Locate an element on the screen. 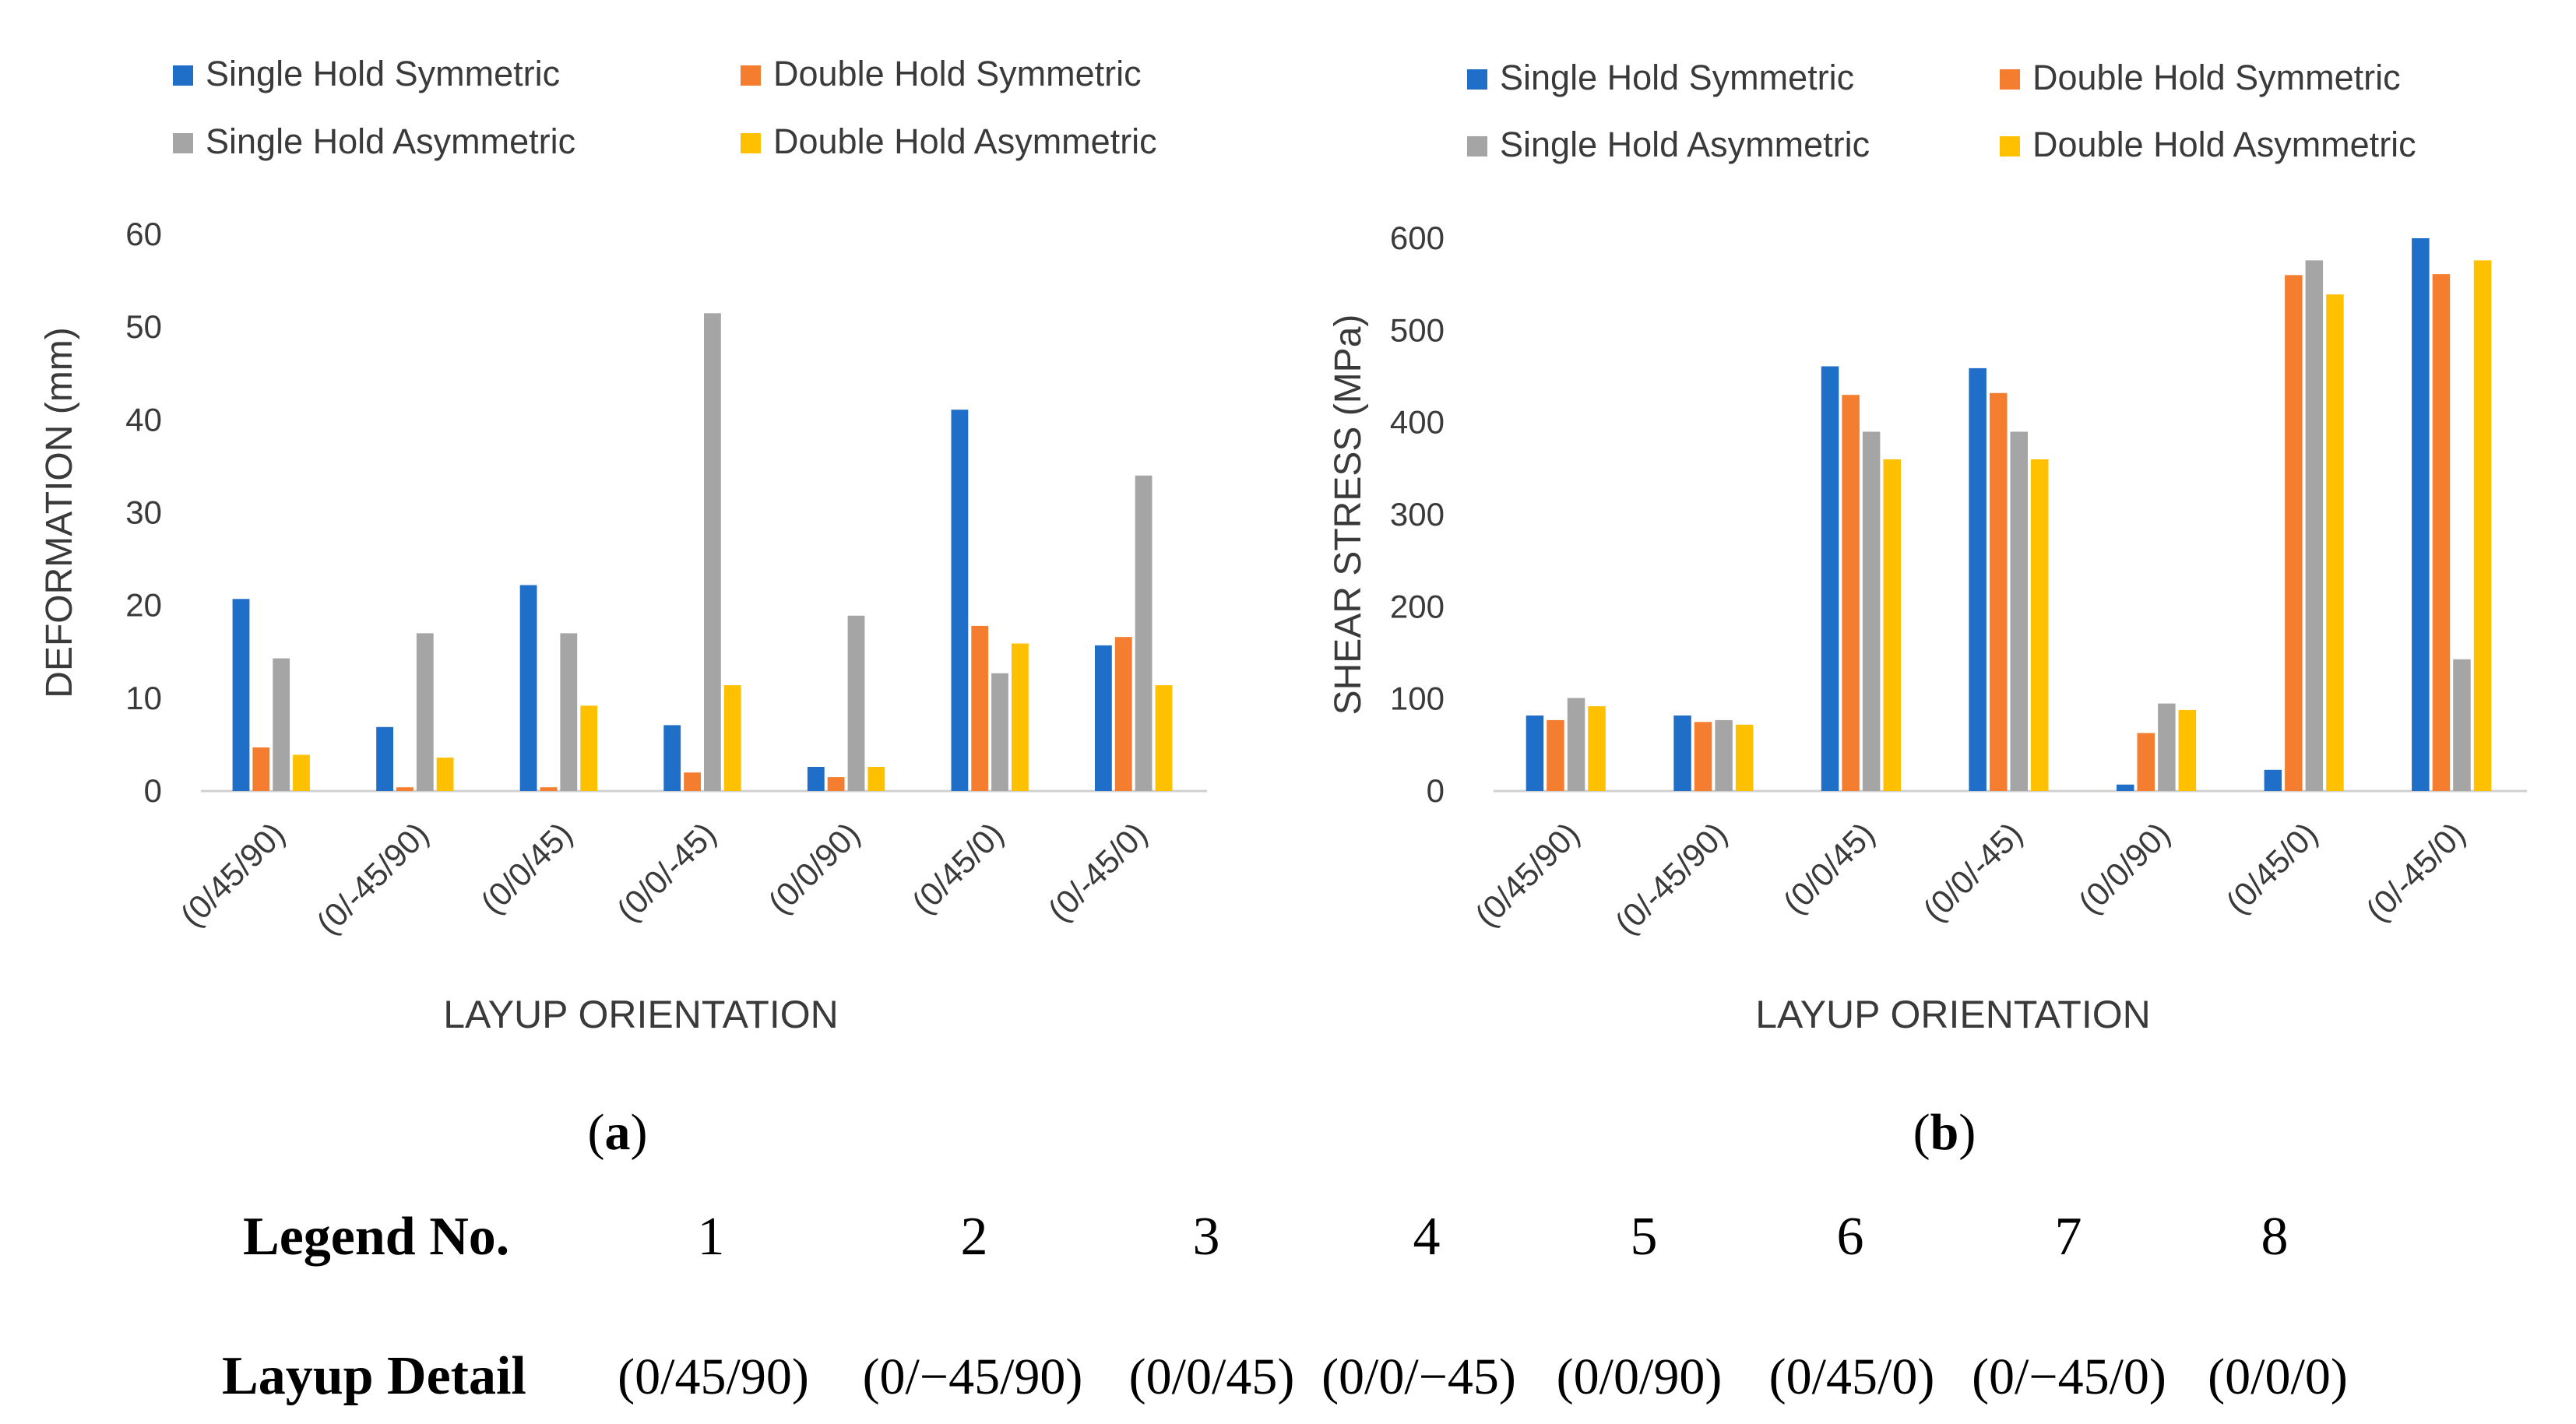 The height and width of the screenshot is (1424, 2576). legend-no-label: Legend No. is located at coordinates (376, 1237).